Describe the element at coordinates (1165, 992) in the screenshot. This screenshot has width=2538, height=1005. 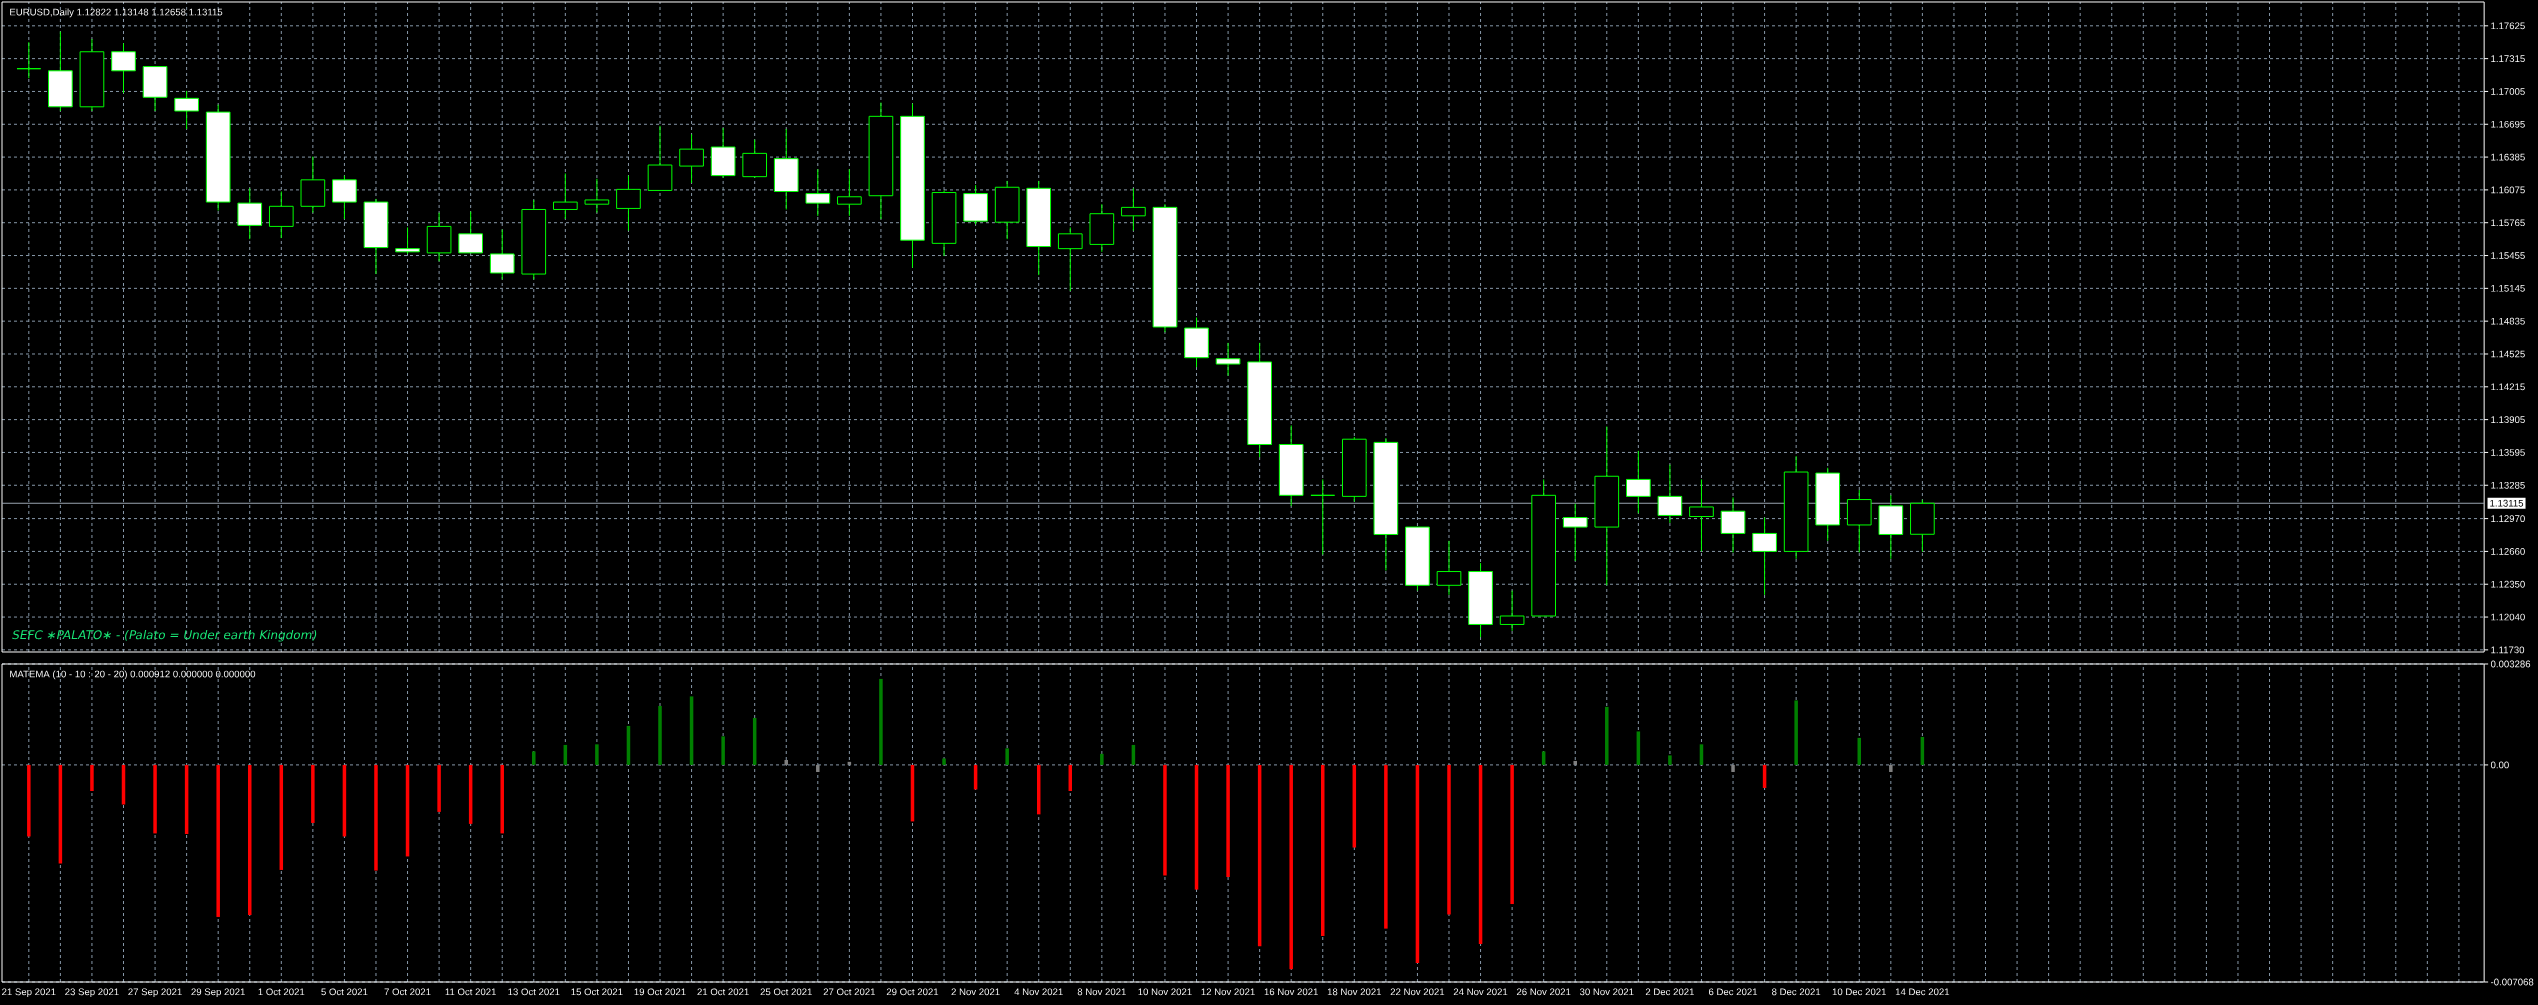
I see `x-tick-label: 10 Nov 2021` at that location.